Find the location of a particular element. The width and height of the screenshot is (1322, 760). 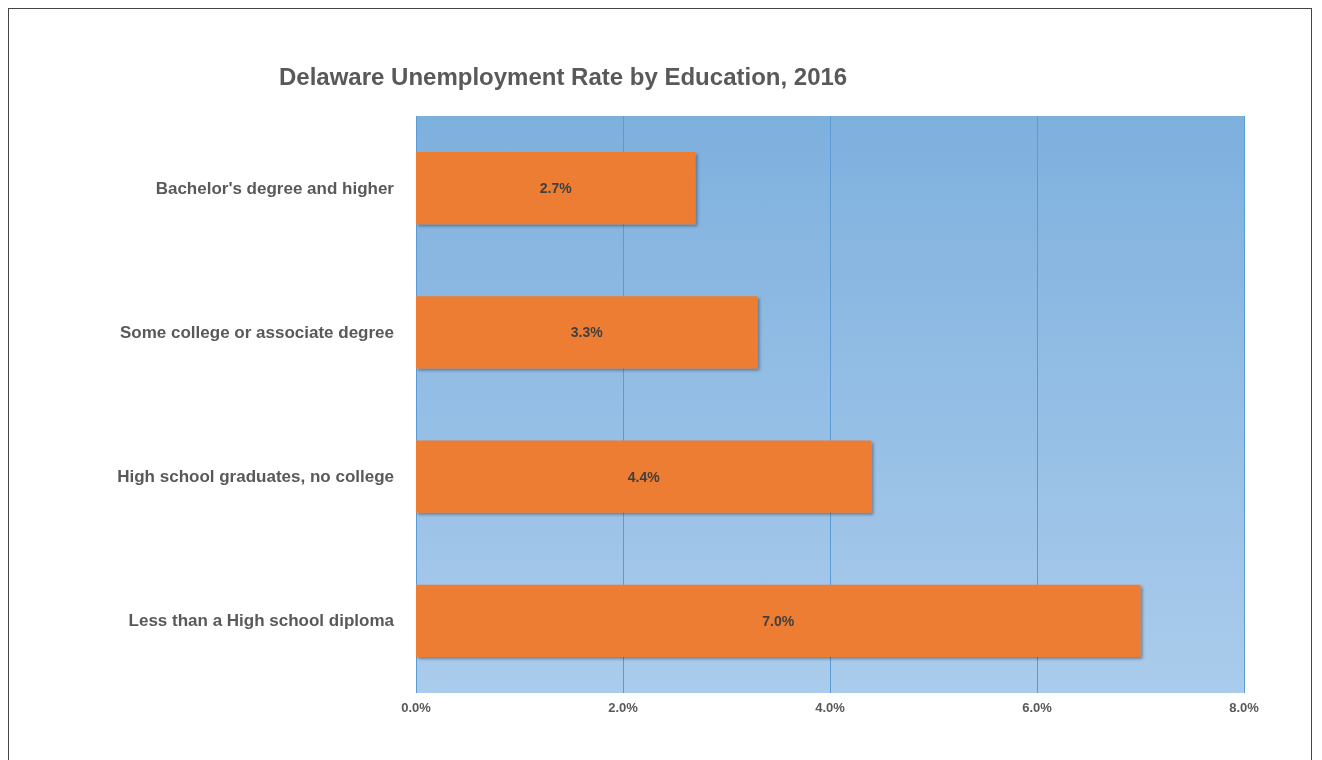

x-tick-label: 0.0% is located at coordinates (416, 707).